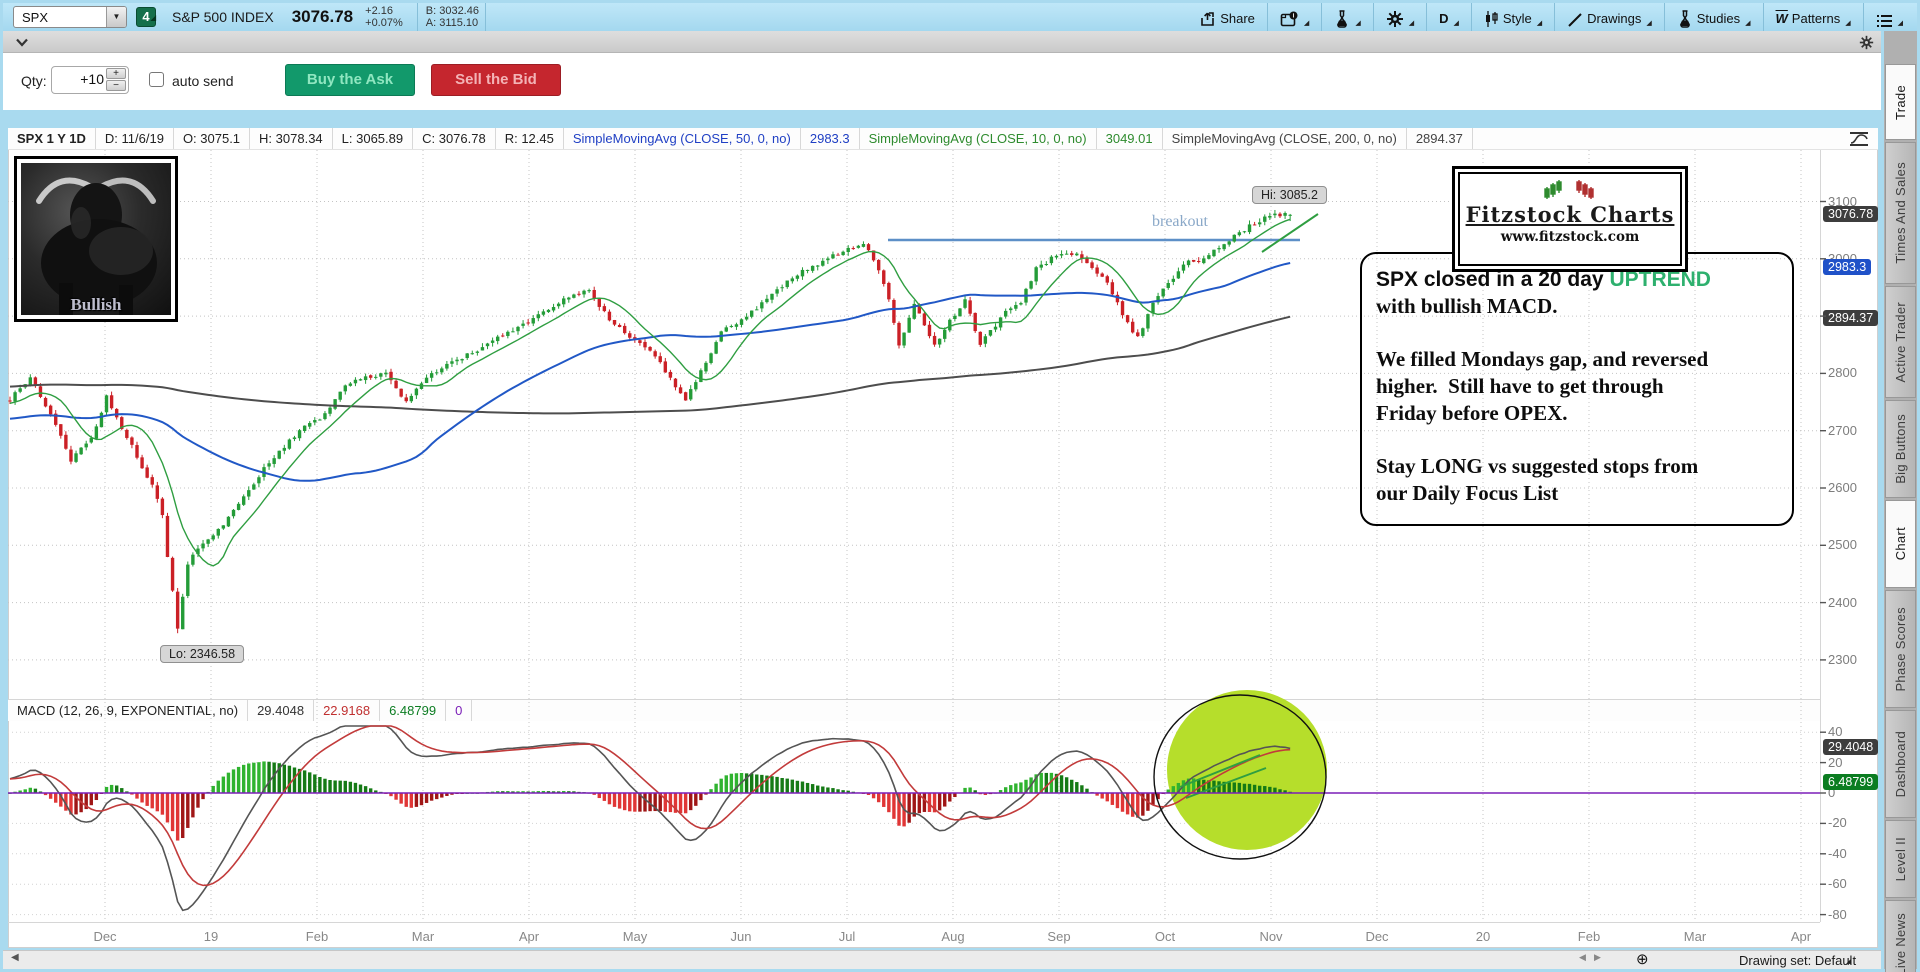 The width and height of the screenshot is (1920, 972). Describe the element at coordinates (1900, 342) in the screenshot. I see `sidebar-tab-active-trader: Active Trader` at that location.